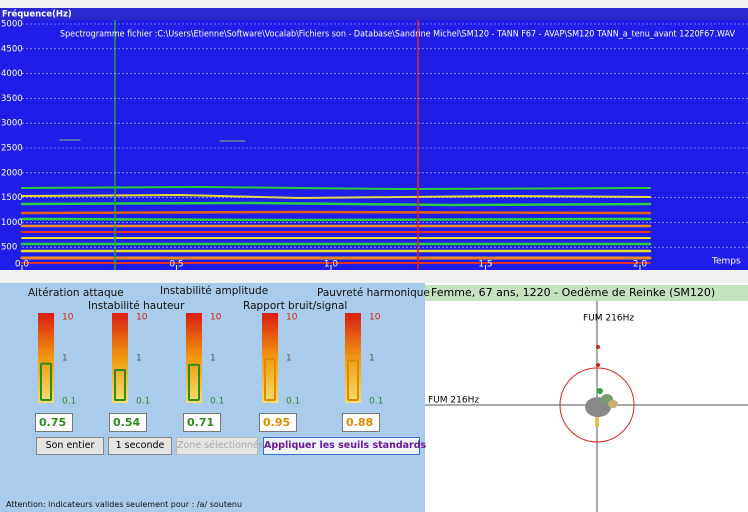 Image resolution: width=748 pixels, height=512 pixels. What do you see at coordinates (9, 248) in the screenshot?
I see `y-tick-label: 500` at bounding box center [9, 248].